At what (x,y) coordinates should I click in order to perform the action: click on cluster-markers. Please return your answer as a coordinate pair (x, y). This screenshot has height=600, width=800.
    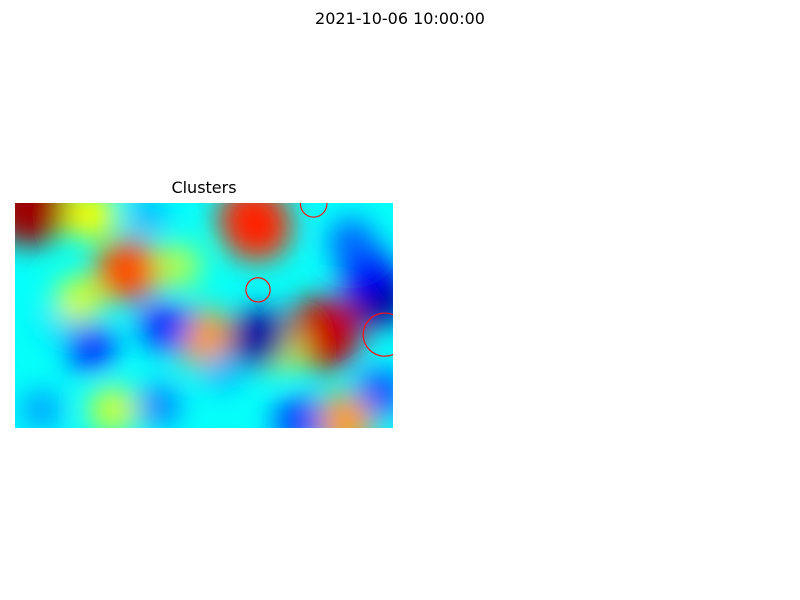
    Looking at the image, I should click on (319, 280).